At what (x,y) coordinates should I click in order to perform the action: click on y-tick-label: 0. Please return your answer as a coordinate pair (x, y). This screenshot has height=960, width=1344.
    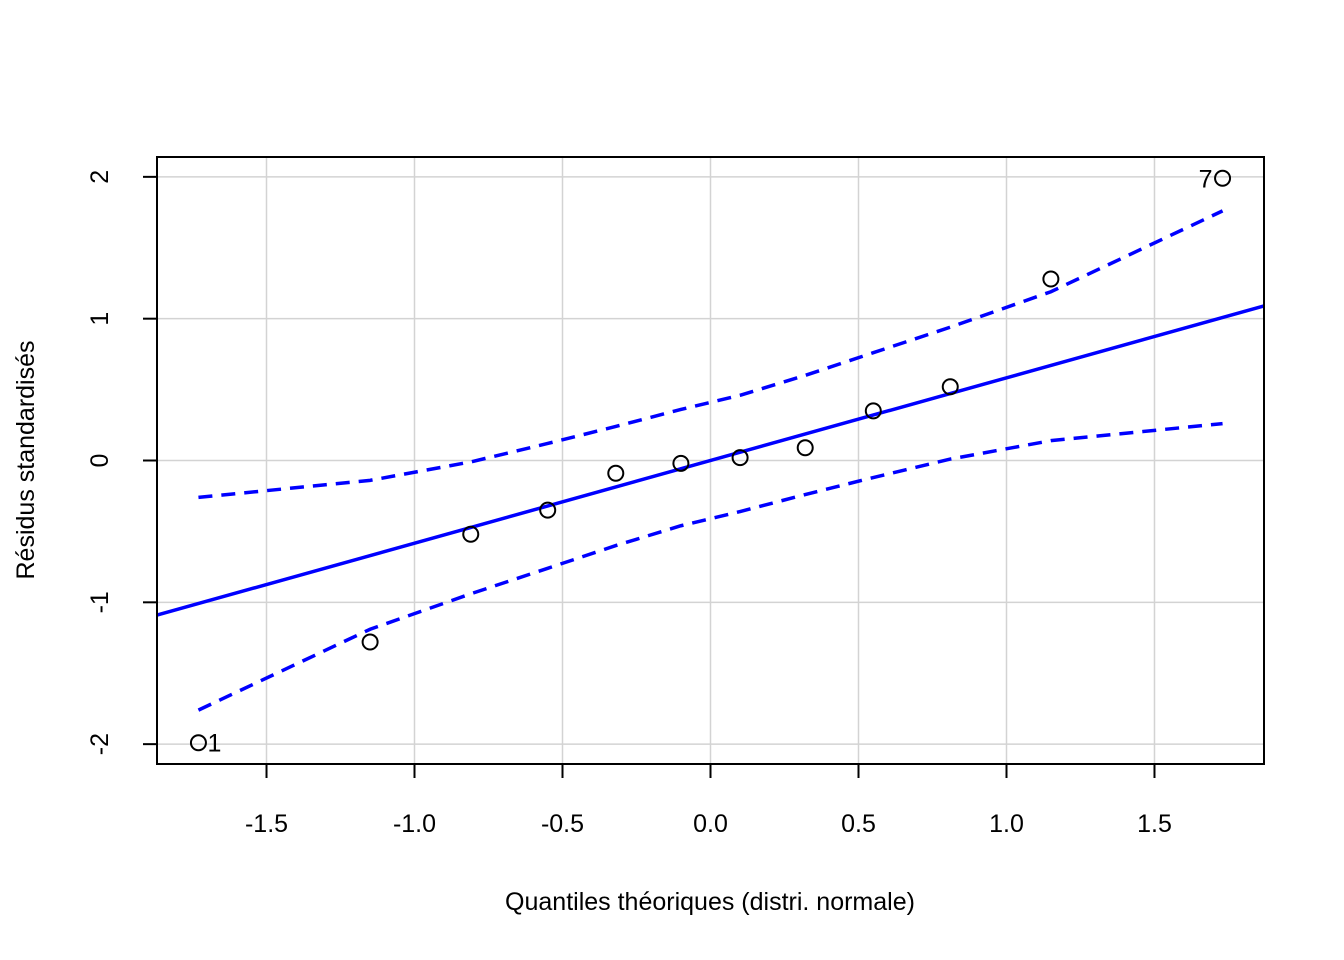
    Looking at the image, I should click on (100, 461).